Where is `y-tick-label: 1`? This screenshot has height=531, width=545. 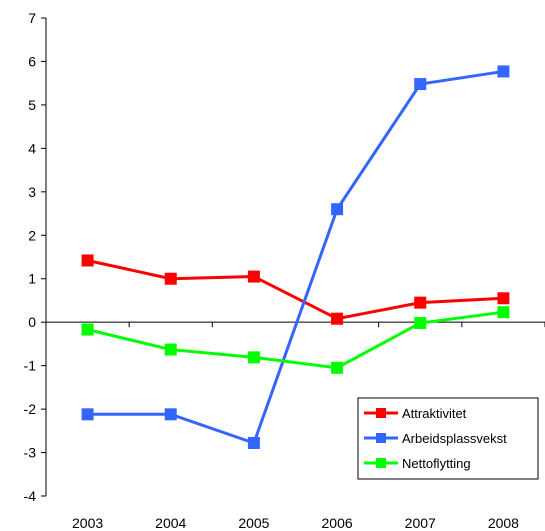 y-tick-label: 1 is located at coordinates (32, 279).